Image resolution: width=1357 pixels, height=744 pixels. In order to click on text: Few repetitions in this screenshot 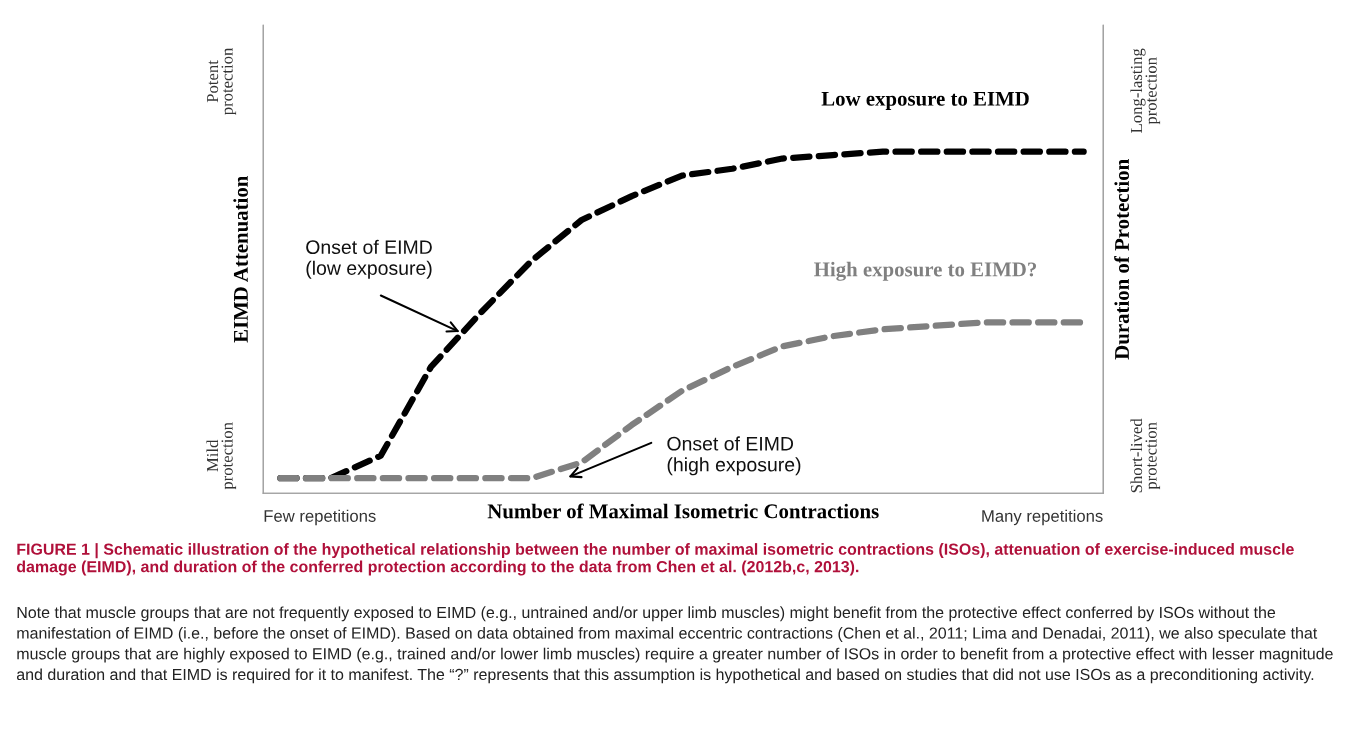, I will do `click(320, 517)`.